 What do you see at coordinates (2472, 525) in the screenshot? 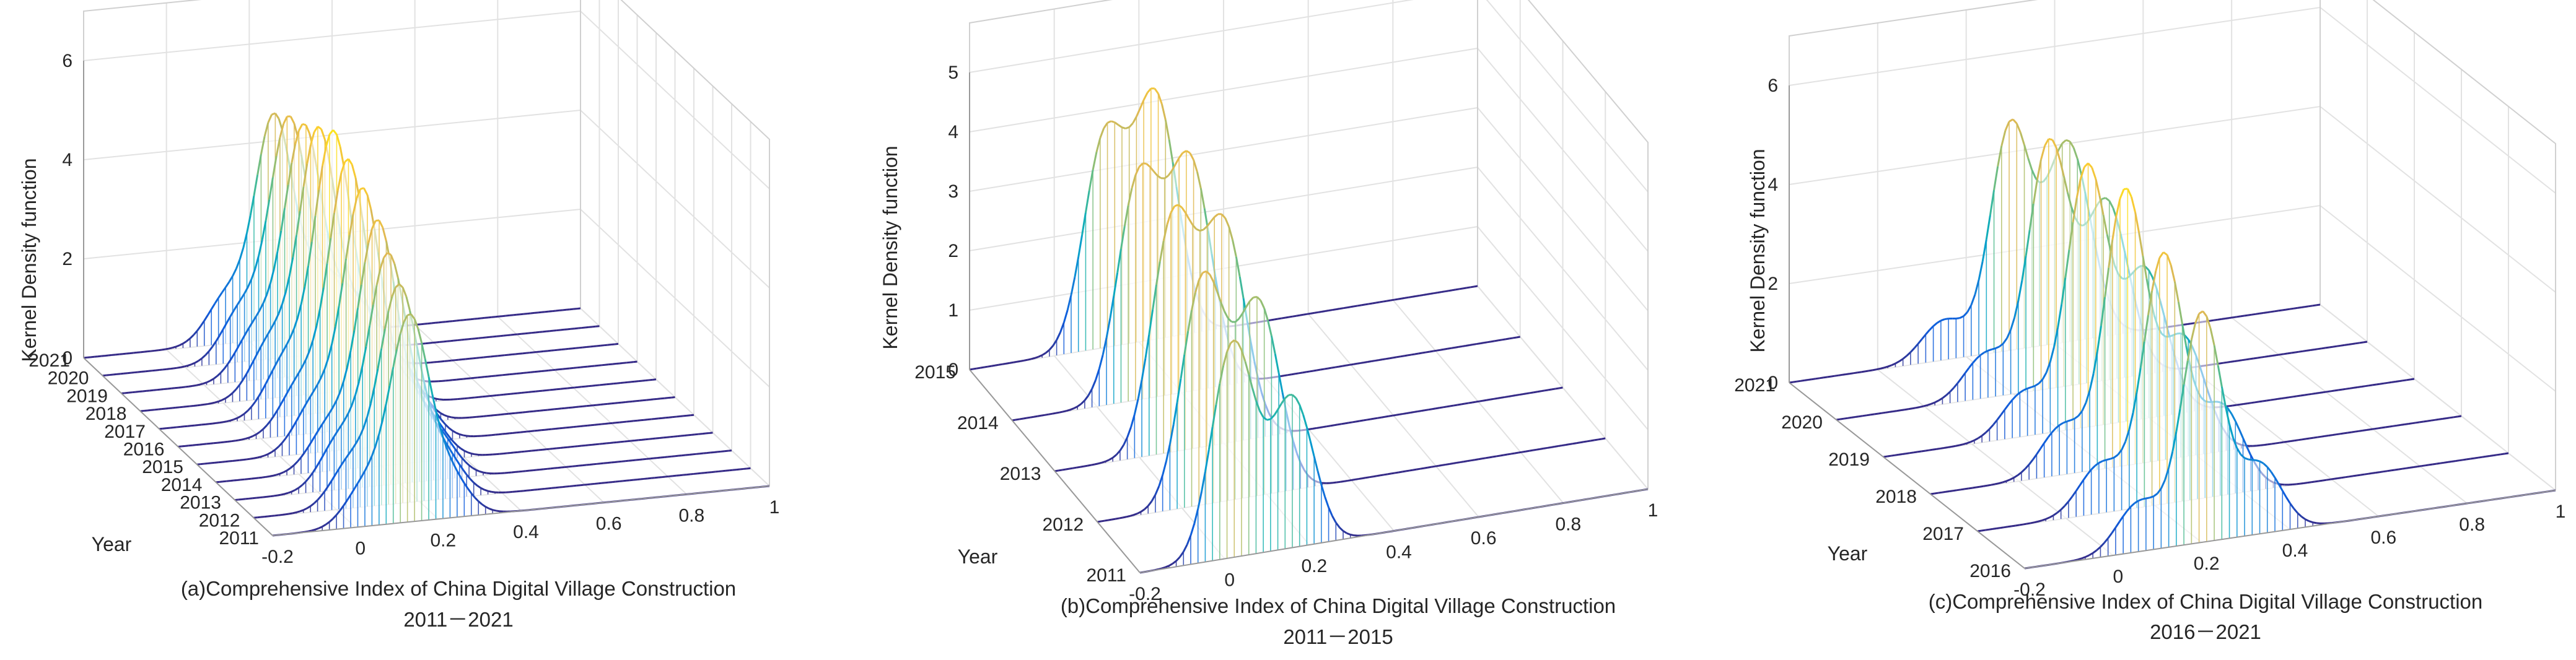
I see `x-tick-label: 0.8` at bounding box center [2472, 525].